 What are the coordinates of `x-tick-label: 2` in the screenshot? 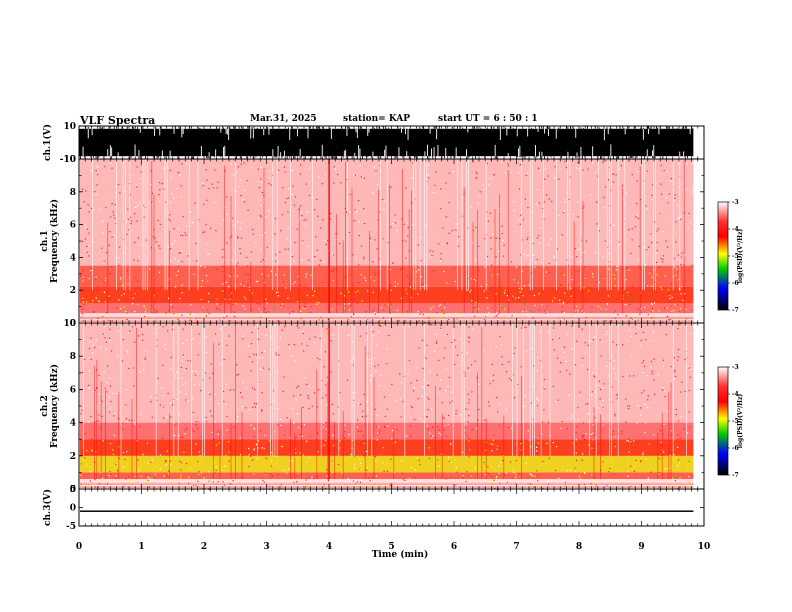 It's located at (204, 547).